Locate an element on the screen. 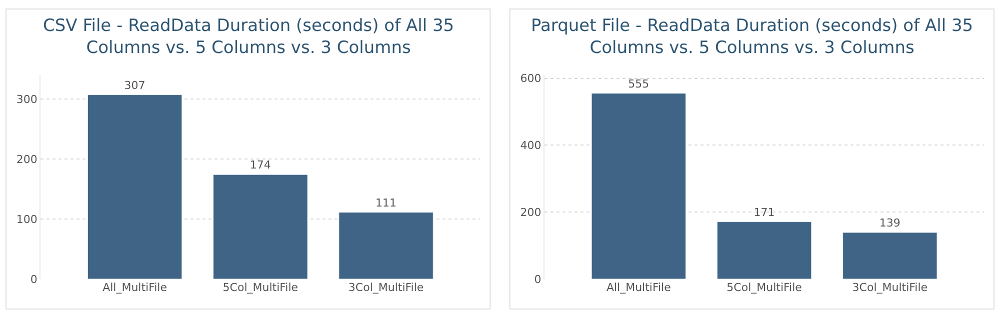  y-tick-label: 100 is located at coordinates (27, 219).